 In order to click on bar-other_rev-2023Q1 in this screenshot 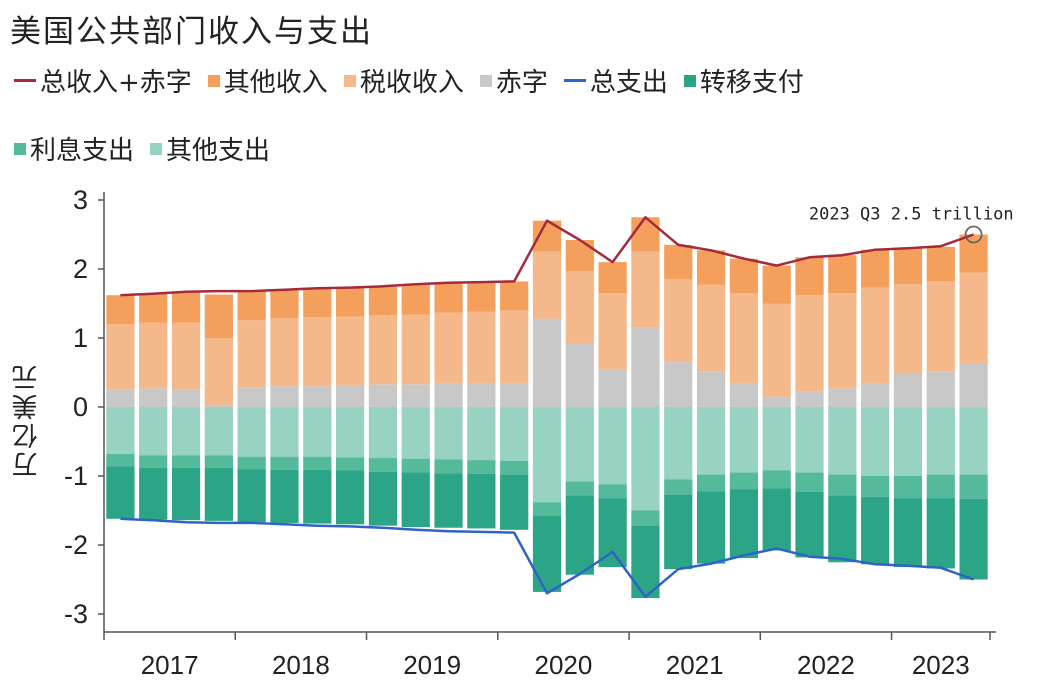, I will do `click(908, 266)`.